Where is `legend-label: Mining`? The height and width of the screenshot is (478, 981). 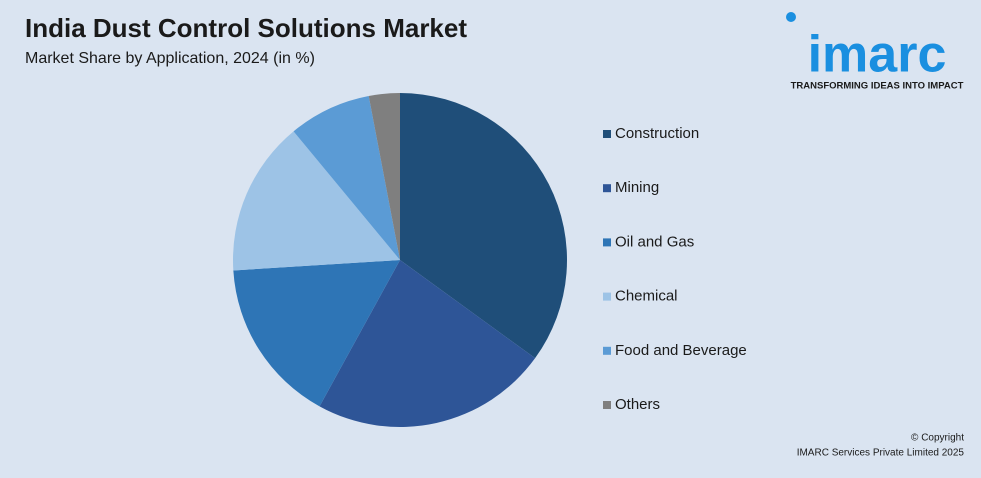
legend-label: Mining is located at coordinates (637, 187).